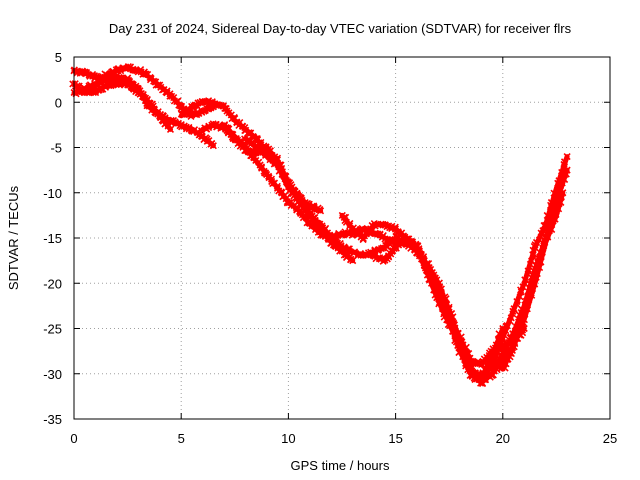  I want to click on x-tick-label: 0, so click(73, 438).